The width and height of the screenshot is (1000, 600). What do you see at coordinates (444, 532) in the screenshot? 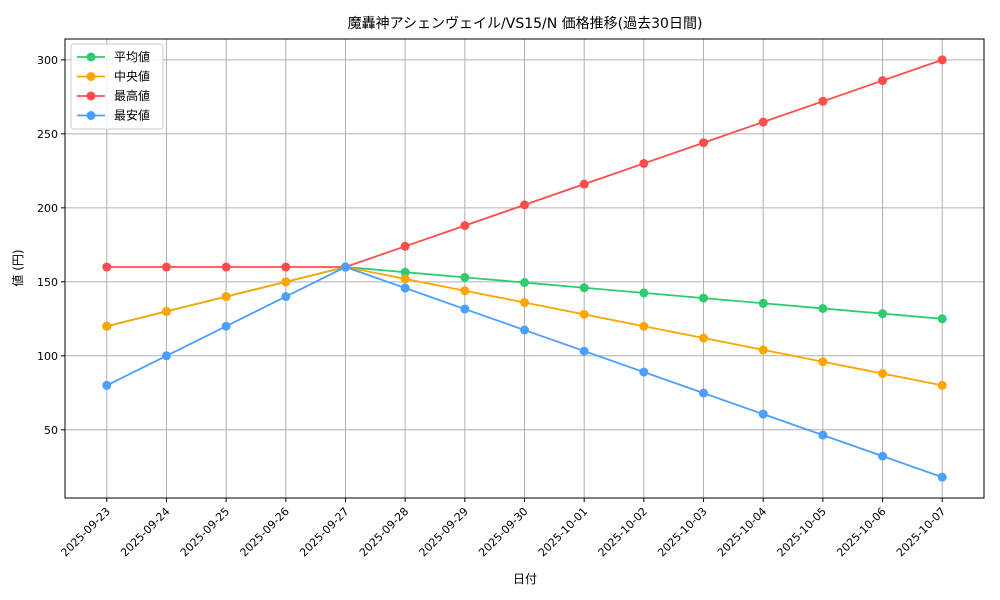
I see `x-tick-label: 2025-09-29` at bounding box center [444, 532].